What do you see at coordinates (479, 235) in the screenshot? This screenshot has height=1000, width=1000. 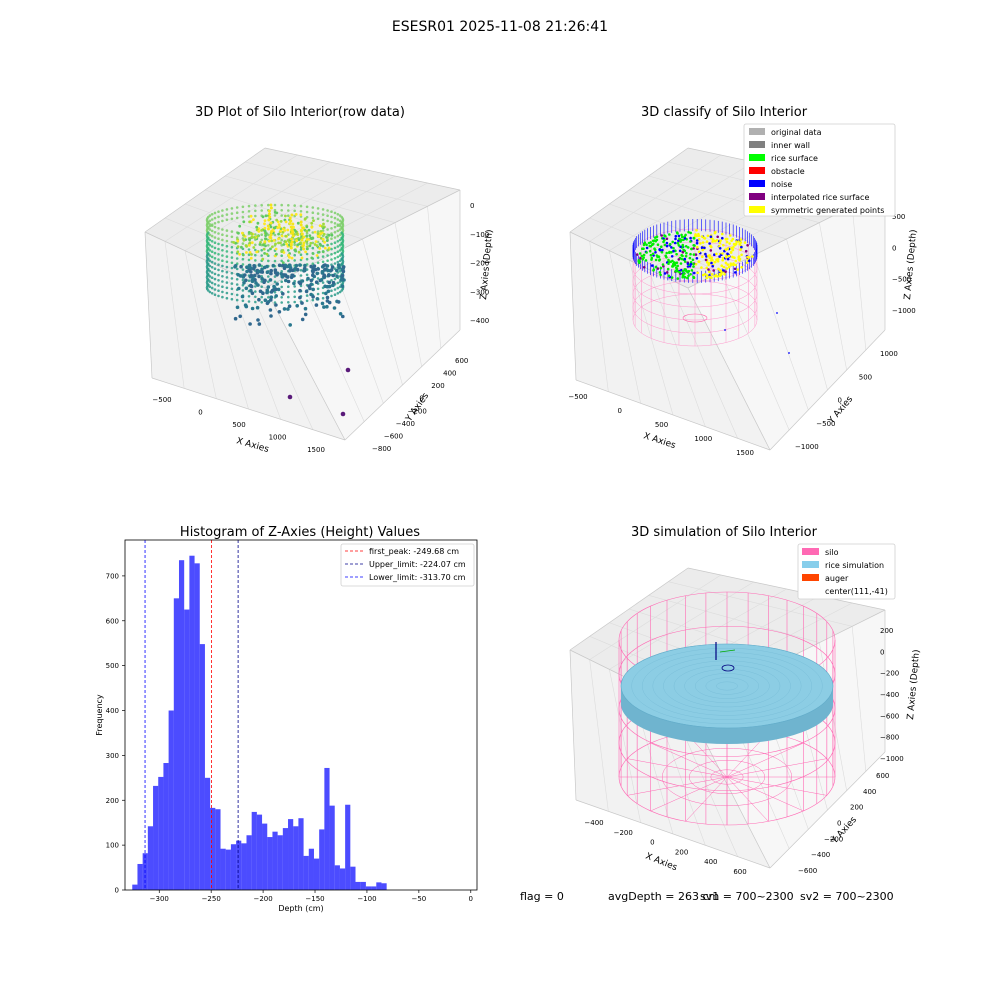 I see `z-tick-label: −100` at bounding box center [479, 235].